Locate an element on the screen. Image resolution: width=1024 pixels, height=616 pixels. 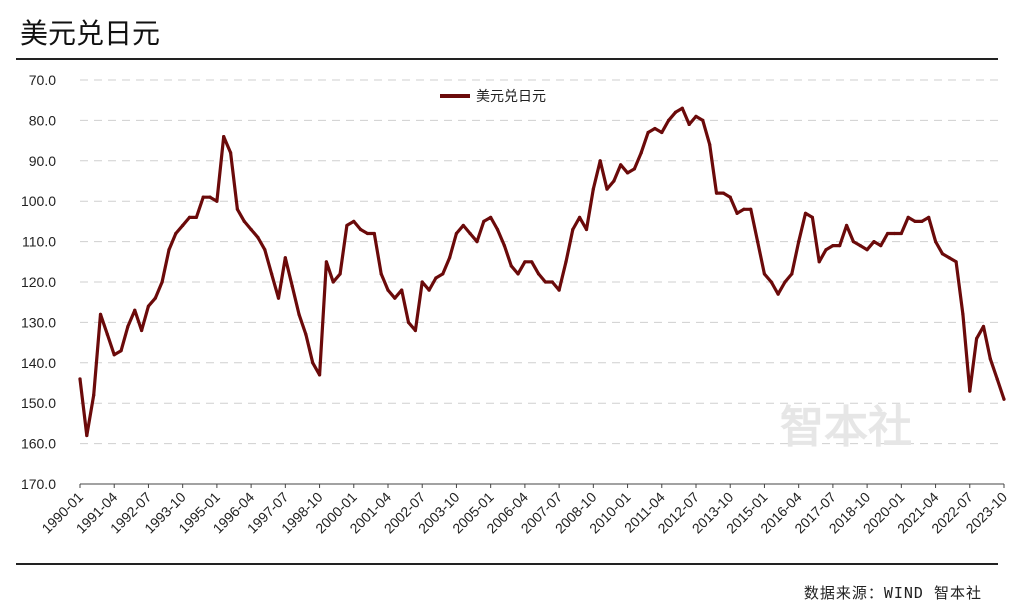
y-tick-label: 90.0 is located at coordinates (42, 161).